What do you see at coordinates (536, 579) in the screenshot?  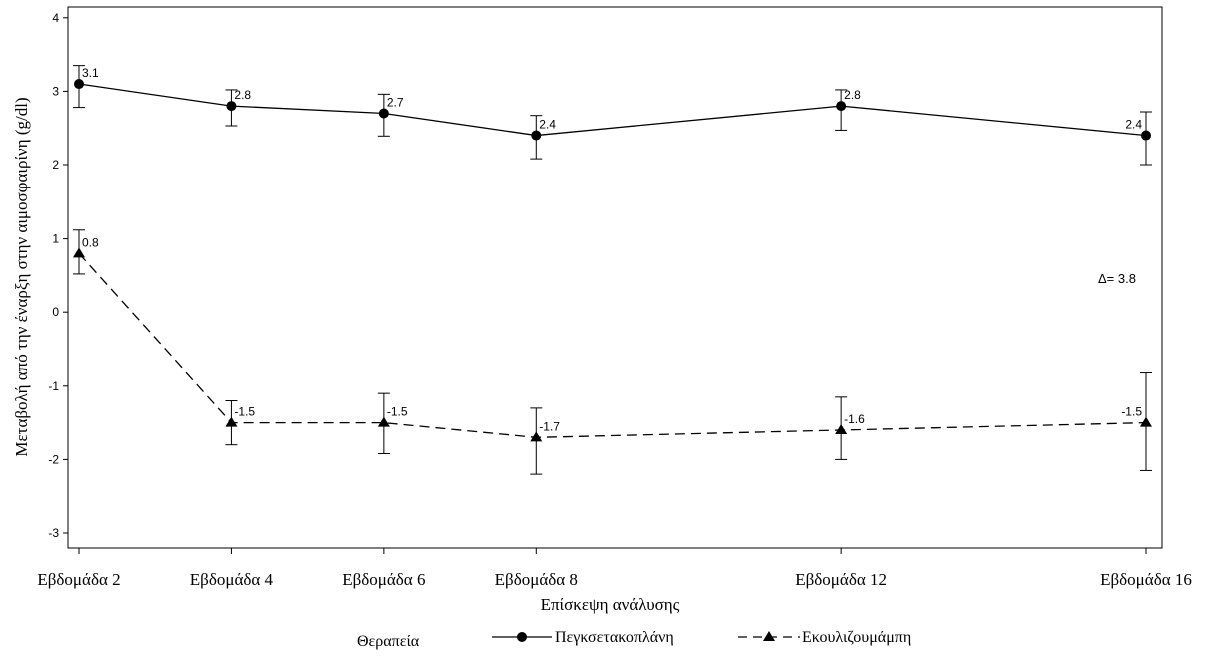 I see `x-tick-label: Εβδομάδα 8` at bounding box center [536, 579].